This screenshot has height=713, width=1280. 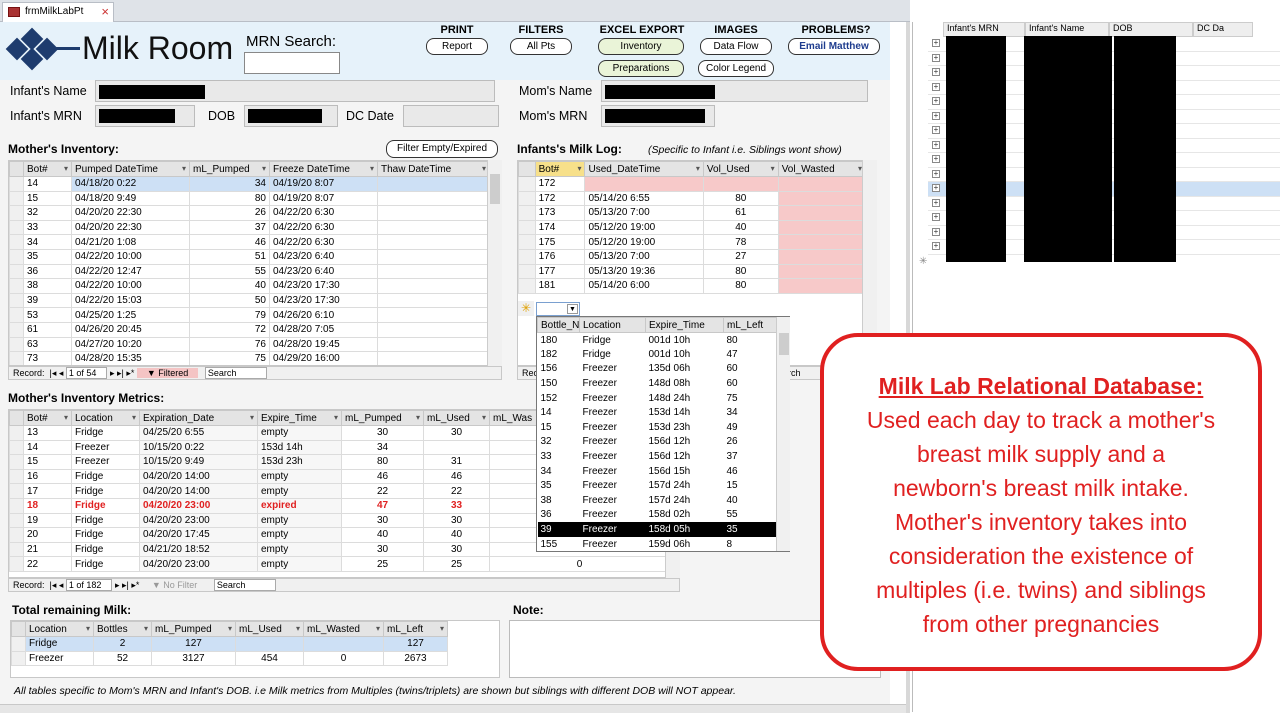 I want to click on column-header: mL_Left ▾, so click(x=415, y=629).